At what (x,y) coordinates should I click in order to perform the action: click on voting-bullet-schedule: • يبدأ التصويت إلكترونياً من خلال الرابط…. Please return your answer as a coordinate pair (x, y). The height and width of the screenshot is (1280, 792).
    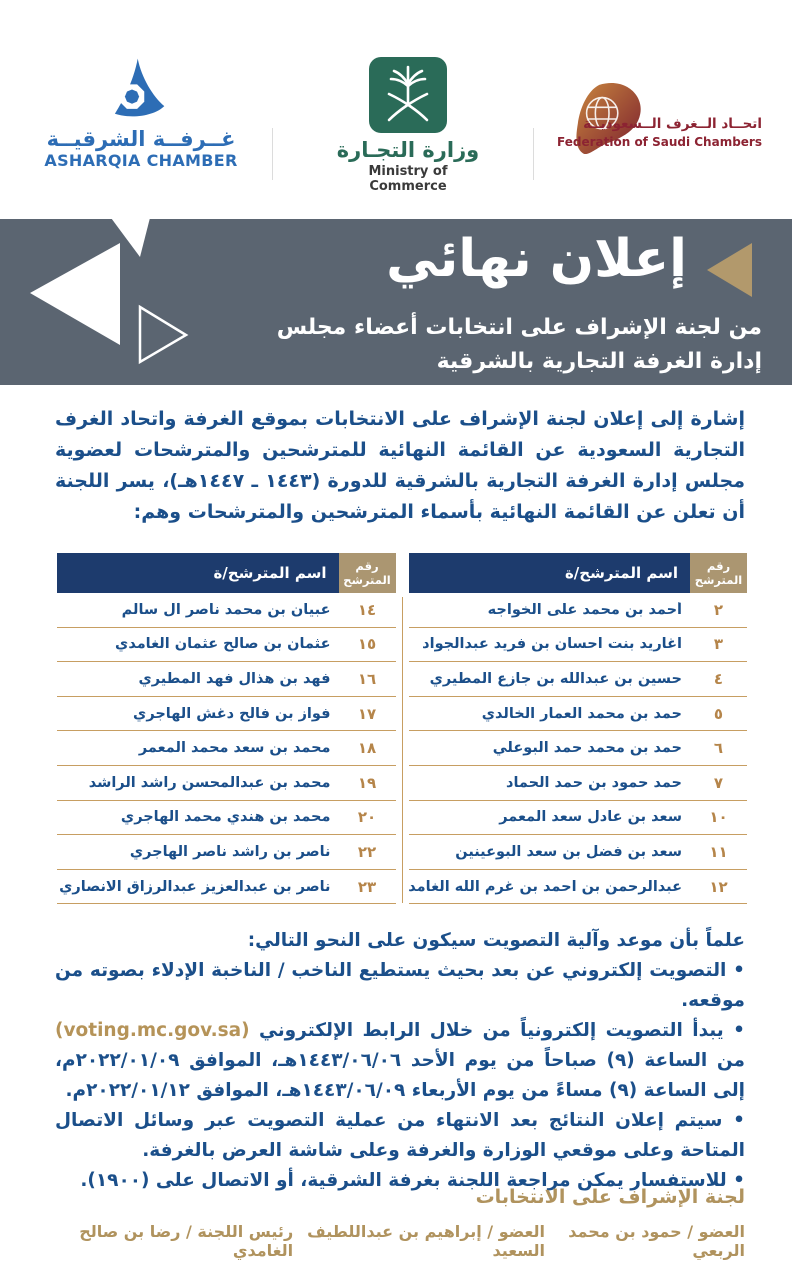
    Looking at the image, I should click on (400, 1060).